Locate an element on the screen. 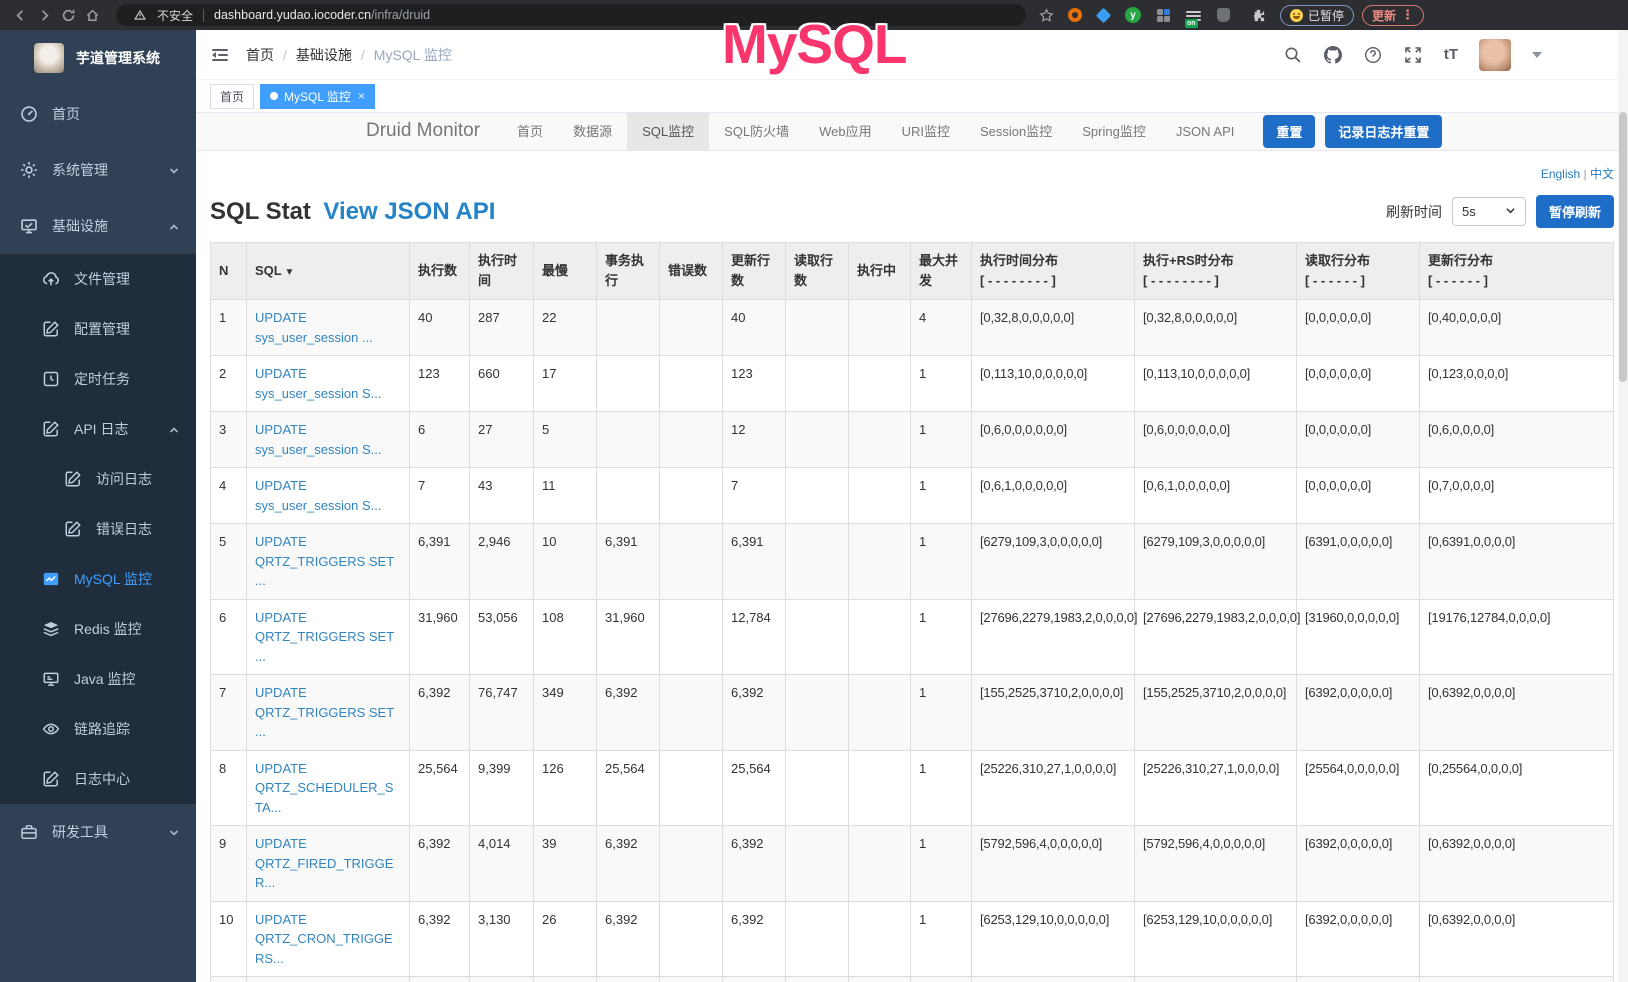 The width and height of the screenshot is (1628, 982). browser-back-icon is located at coordinates (20, 15).